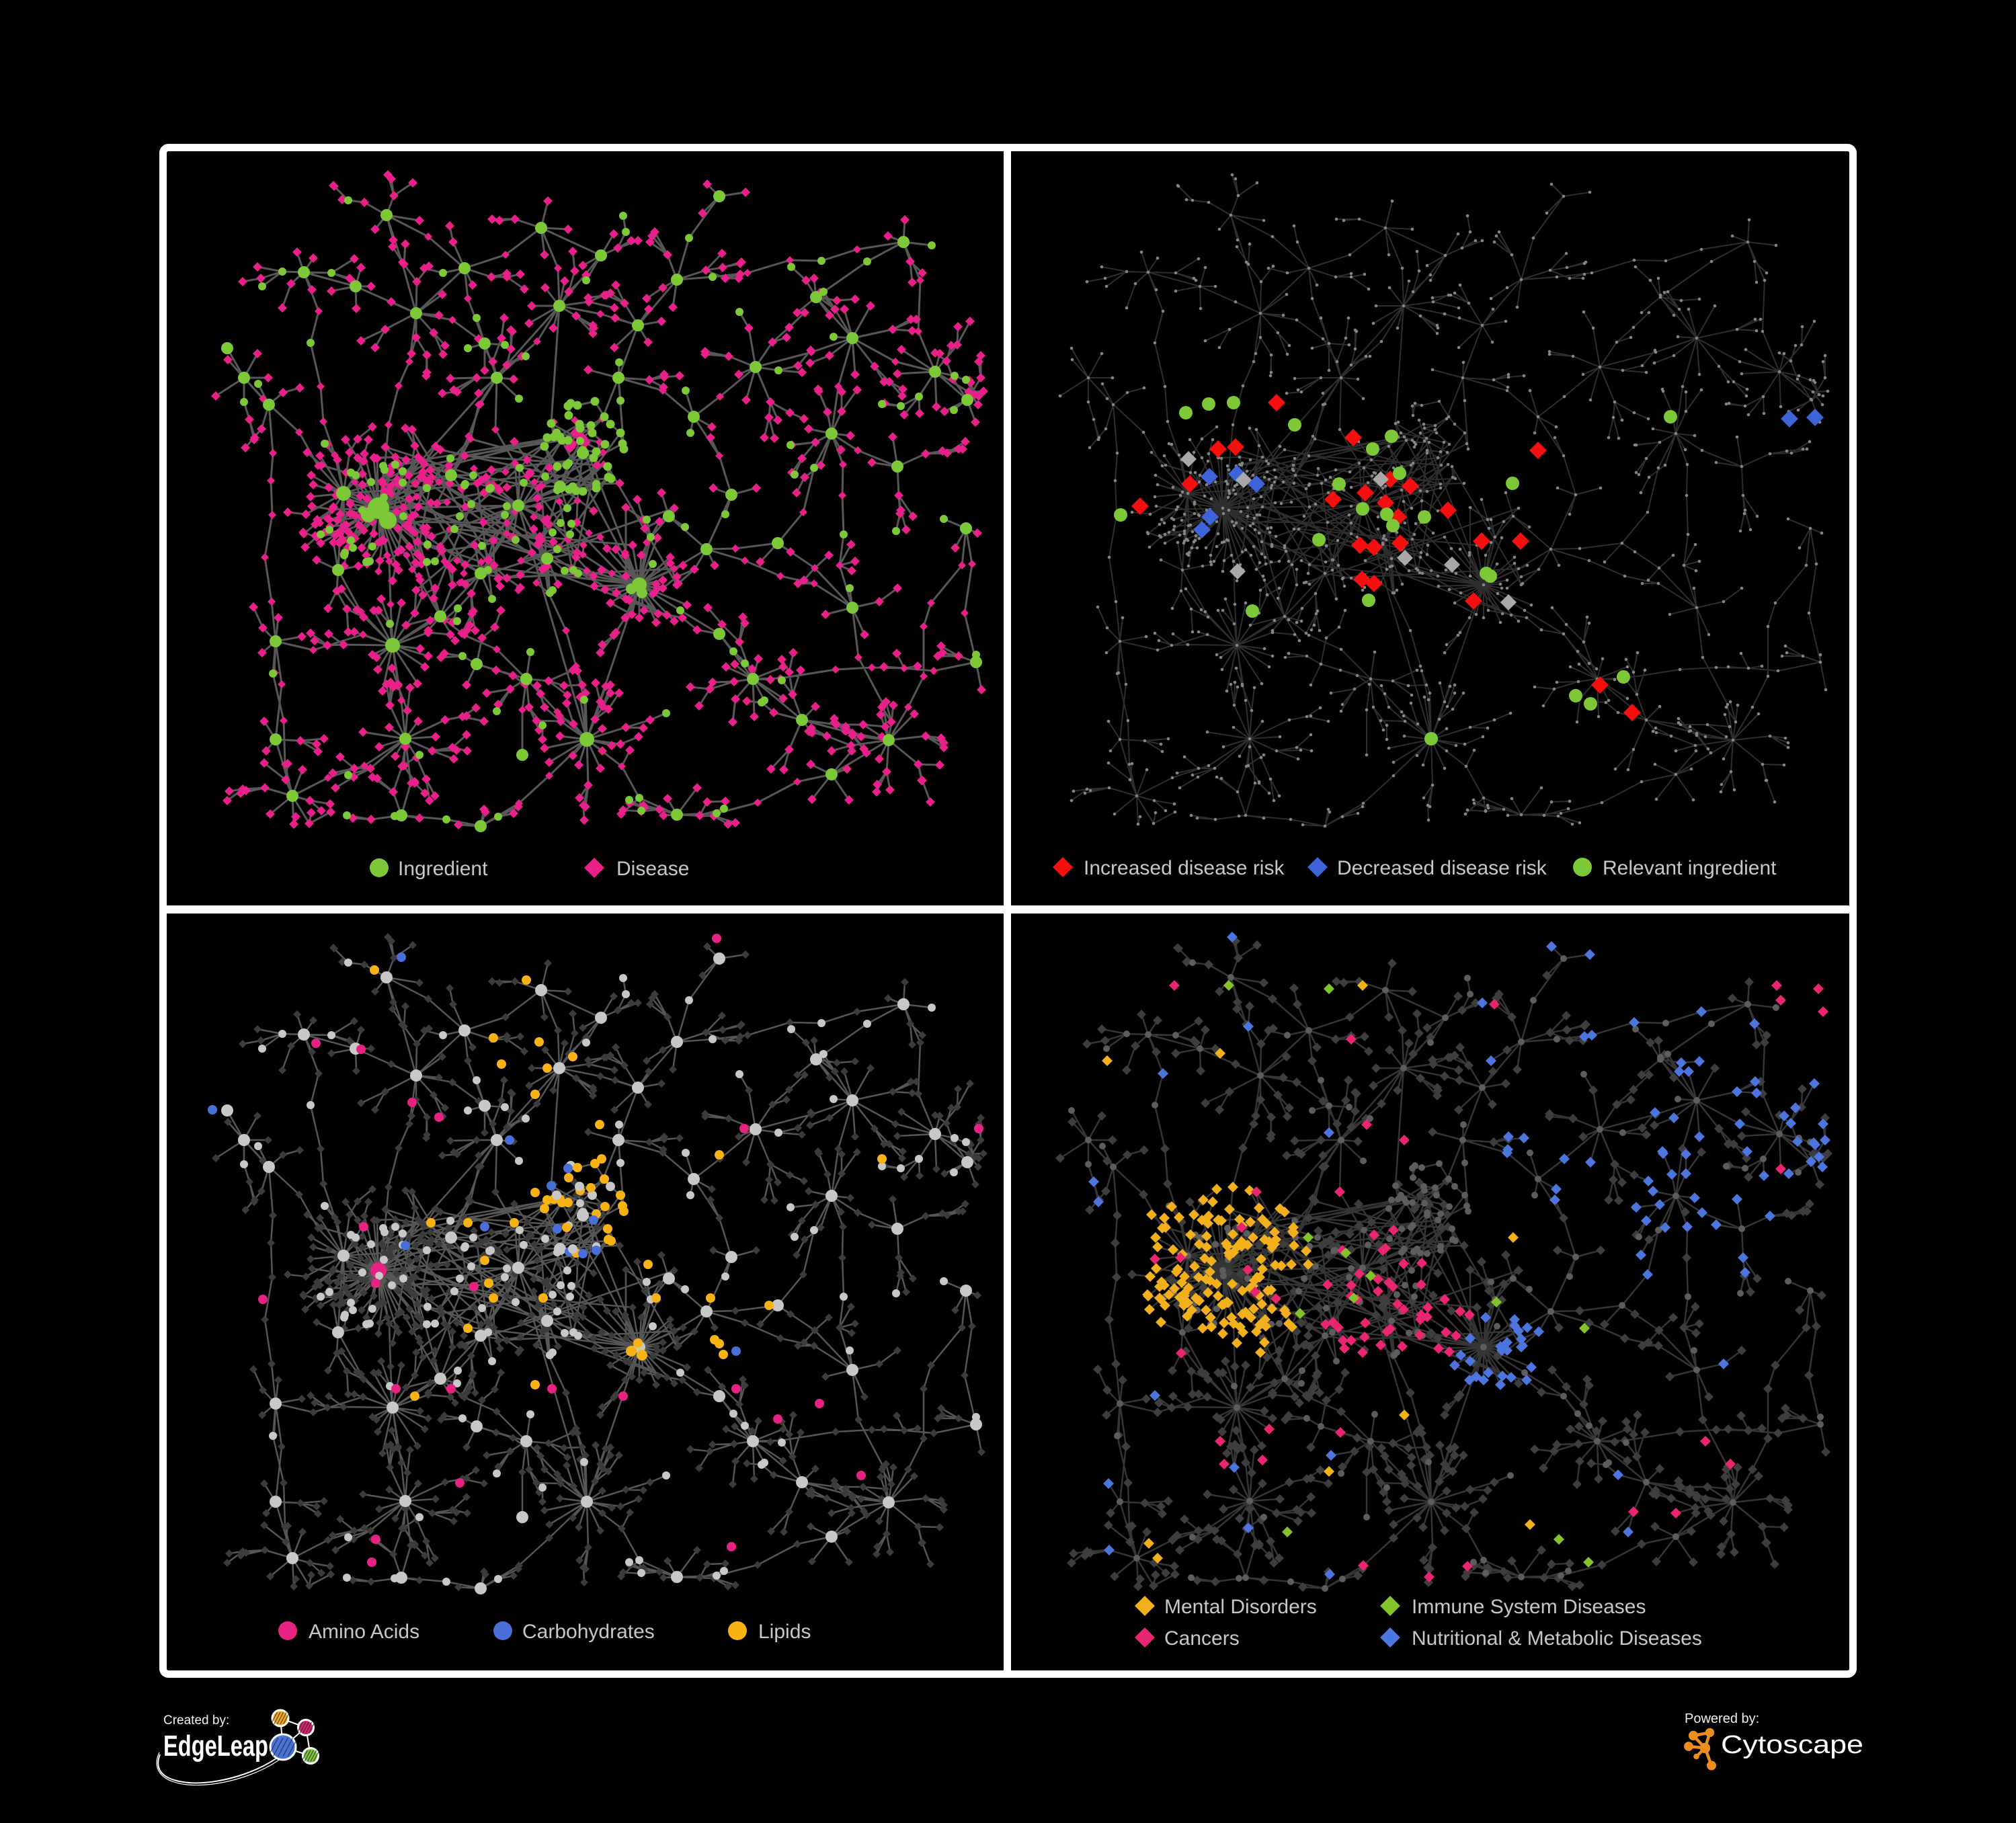  Describe the element at coordinates (652, 869) in the screenshot. I see `svg-text: Disease` at that location.